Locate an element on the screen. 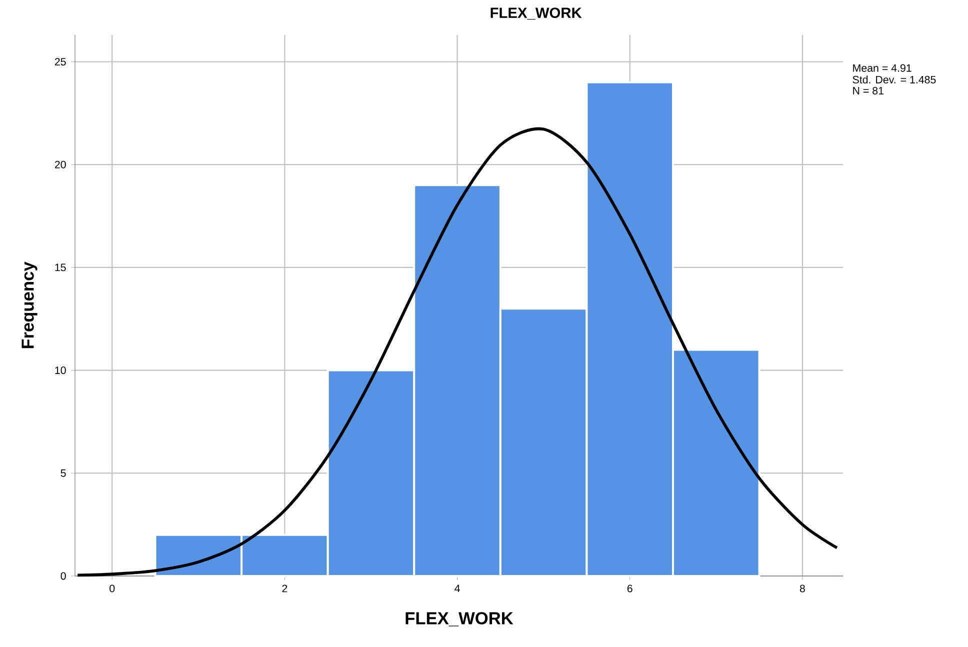 The width and height of the screenshot is (968, 647). x-tick-label: 0 is located at coordinates (112, 588).